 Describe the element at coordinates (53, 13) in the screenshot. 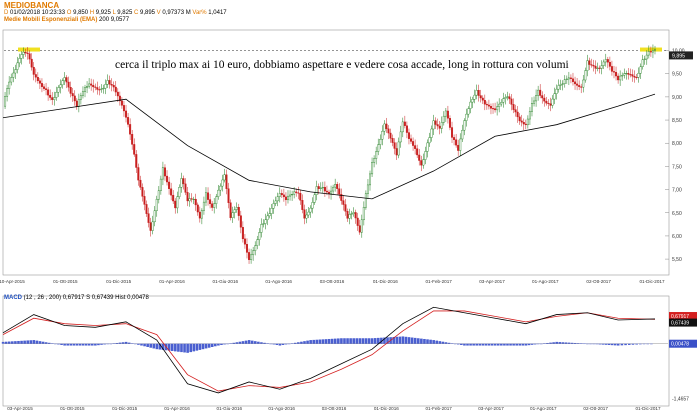

I see `quote-time: 10:23:33` at that location.